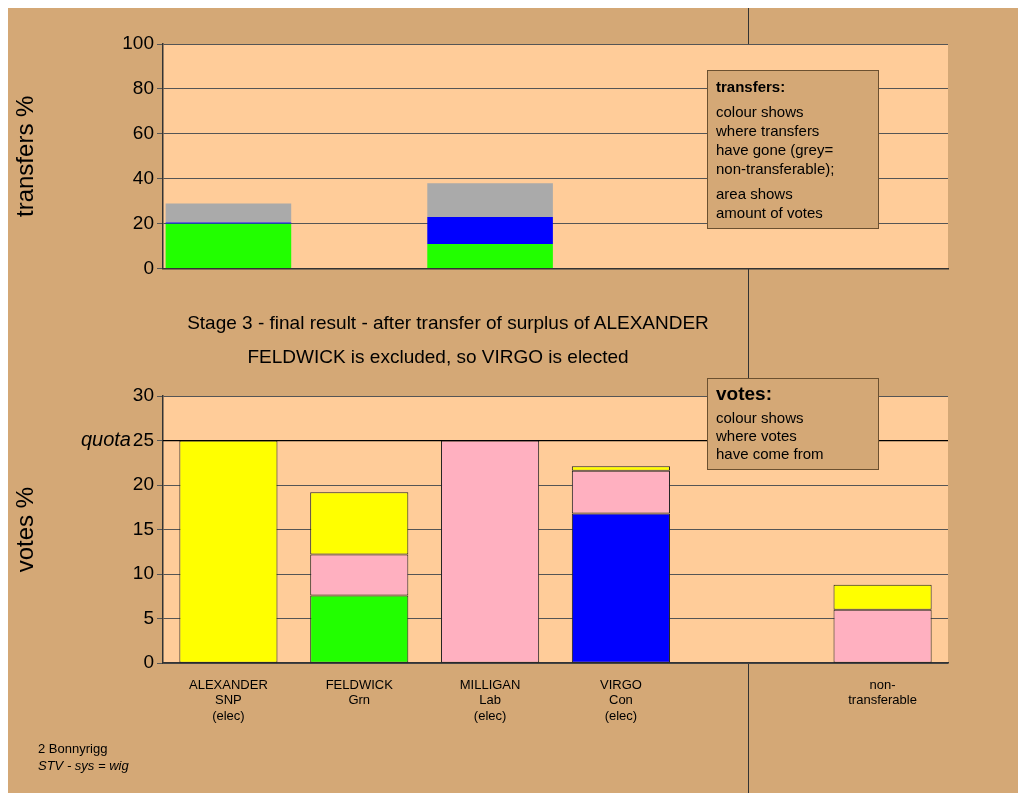 This screenshot has width=1020, height=800. I want to click on note-box: votes: colour shows where votes have come from, so click(793, 424).